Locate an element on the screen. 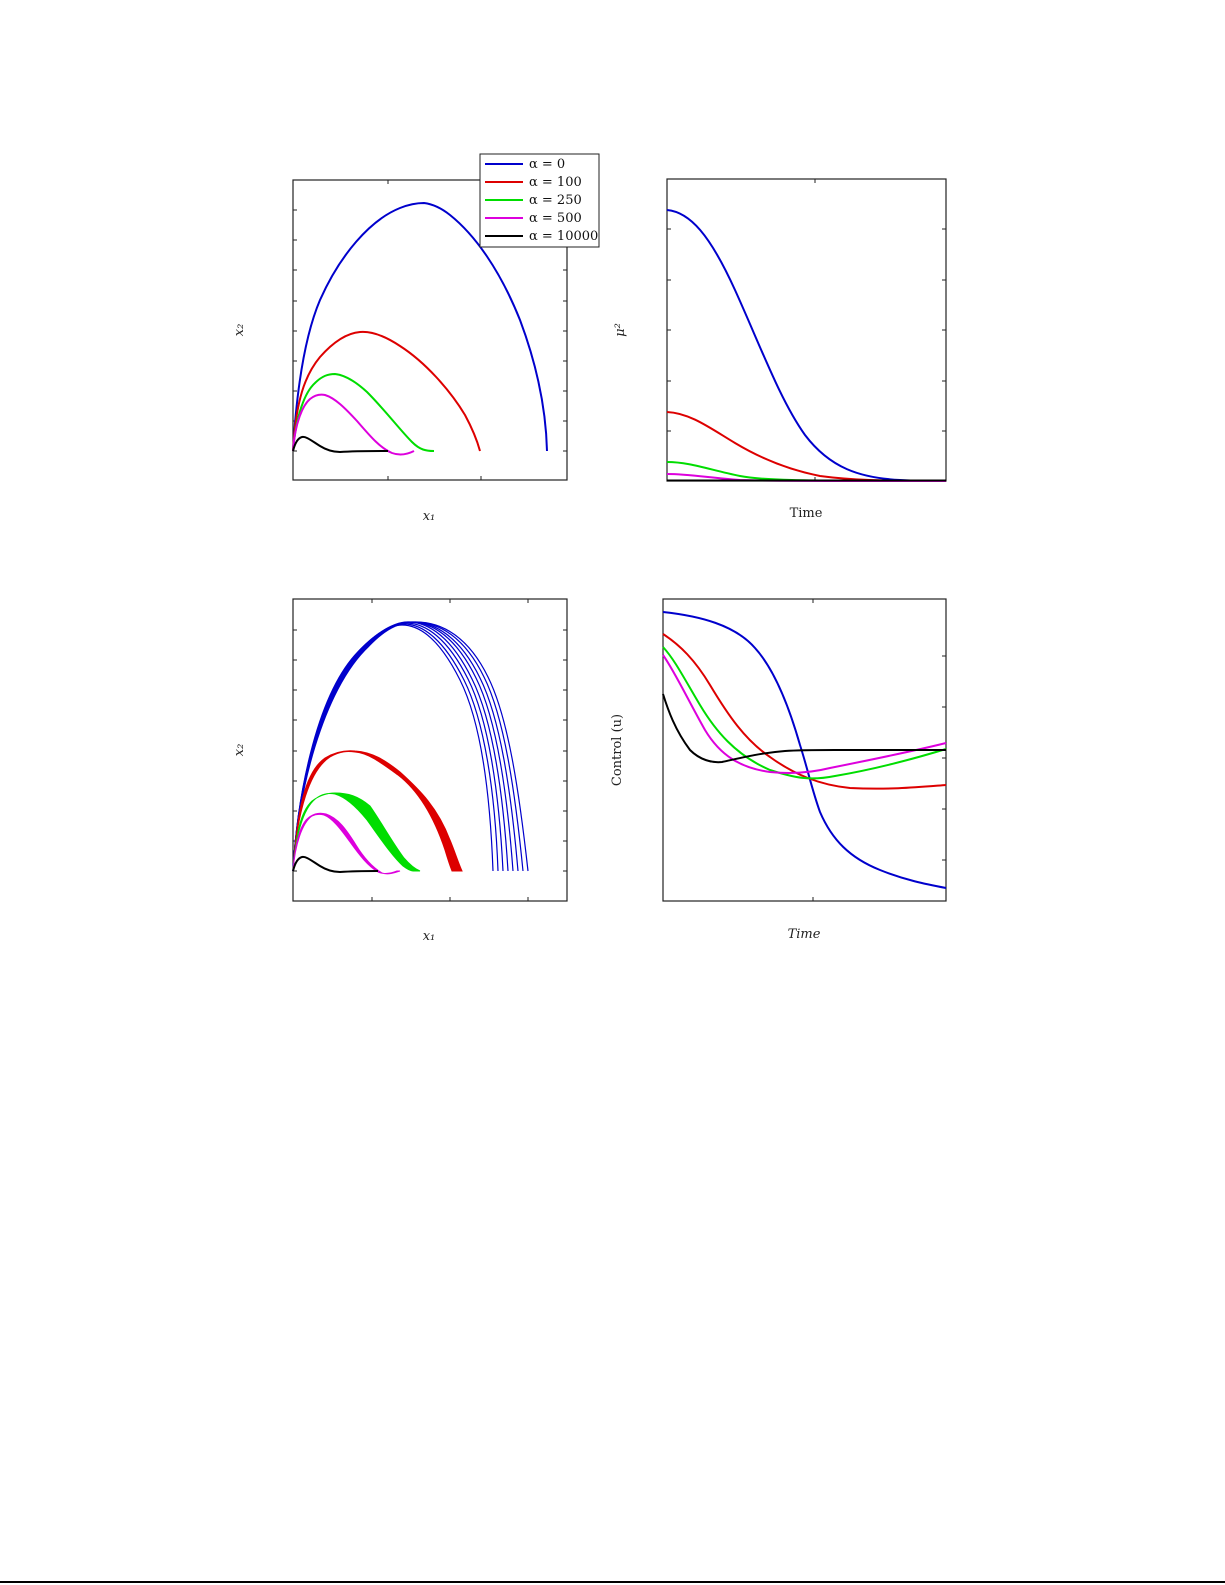  legend-item-alpha-500: α = 500 is located at coordinates (533, 218).